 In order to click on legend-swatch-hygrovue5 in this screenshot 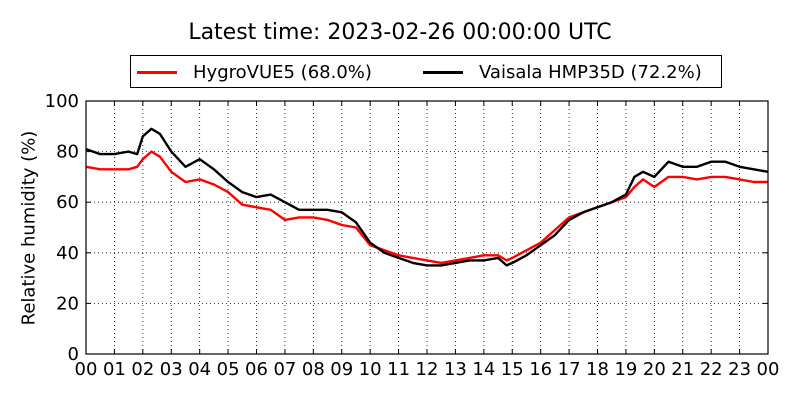, I will do `click(157, 72)`.